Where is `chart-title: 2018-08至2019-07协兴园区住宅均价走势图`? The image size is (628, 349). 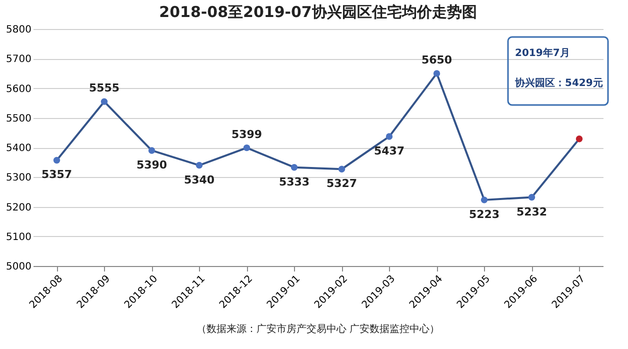
chart-title: 2018-08至2019-07协兴园区住宅均价走势图 is located at coordinates (318, 12).